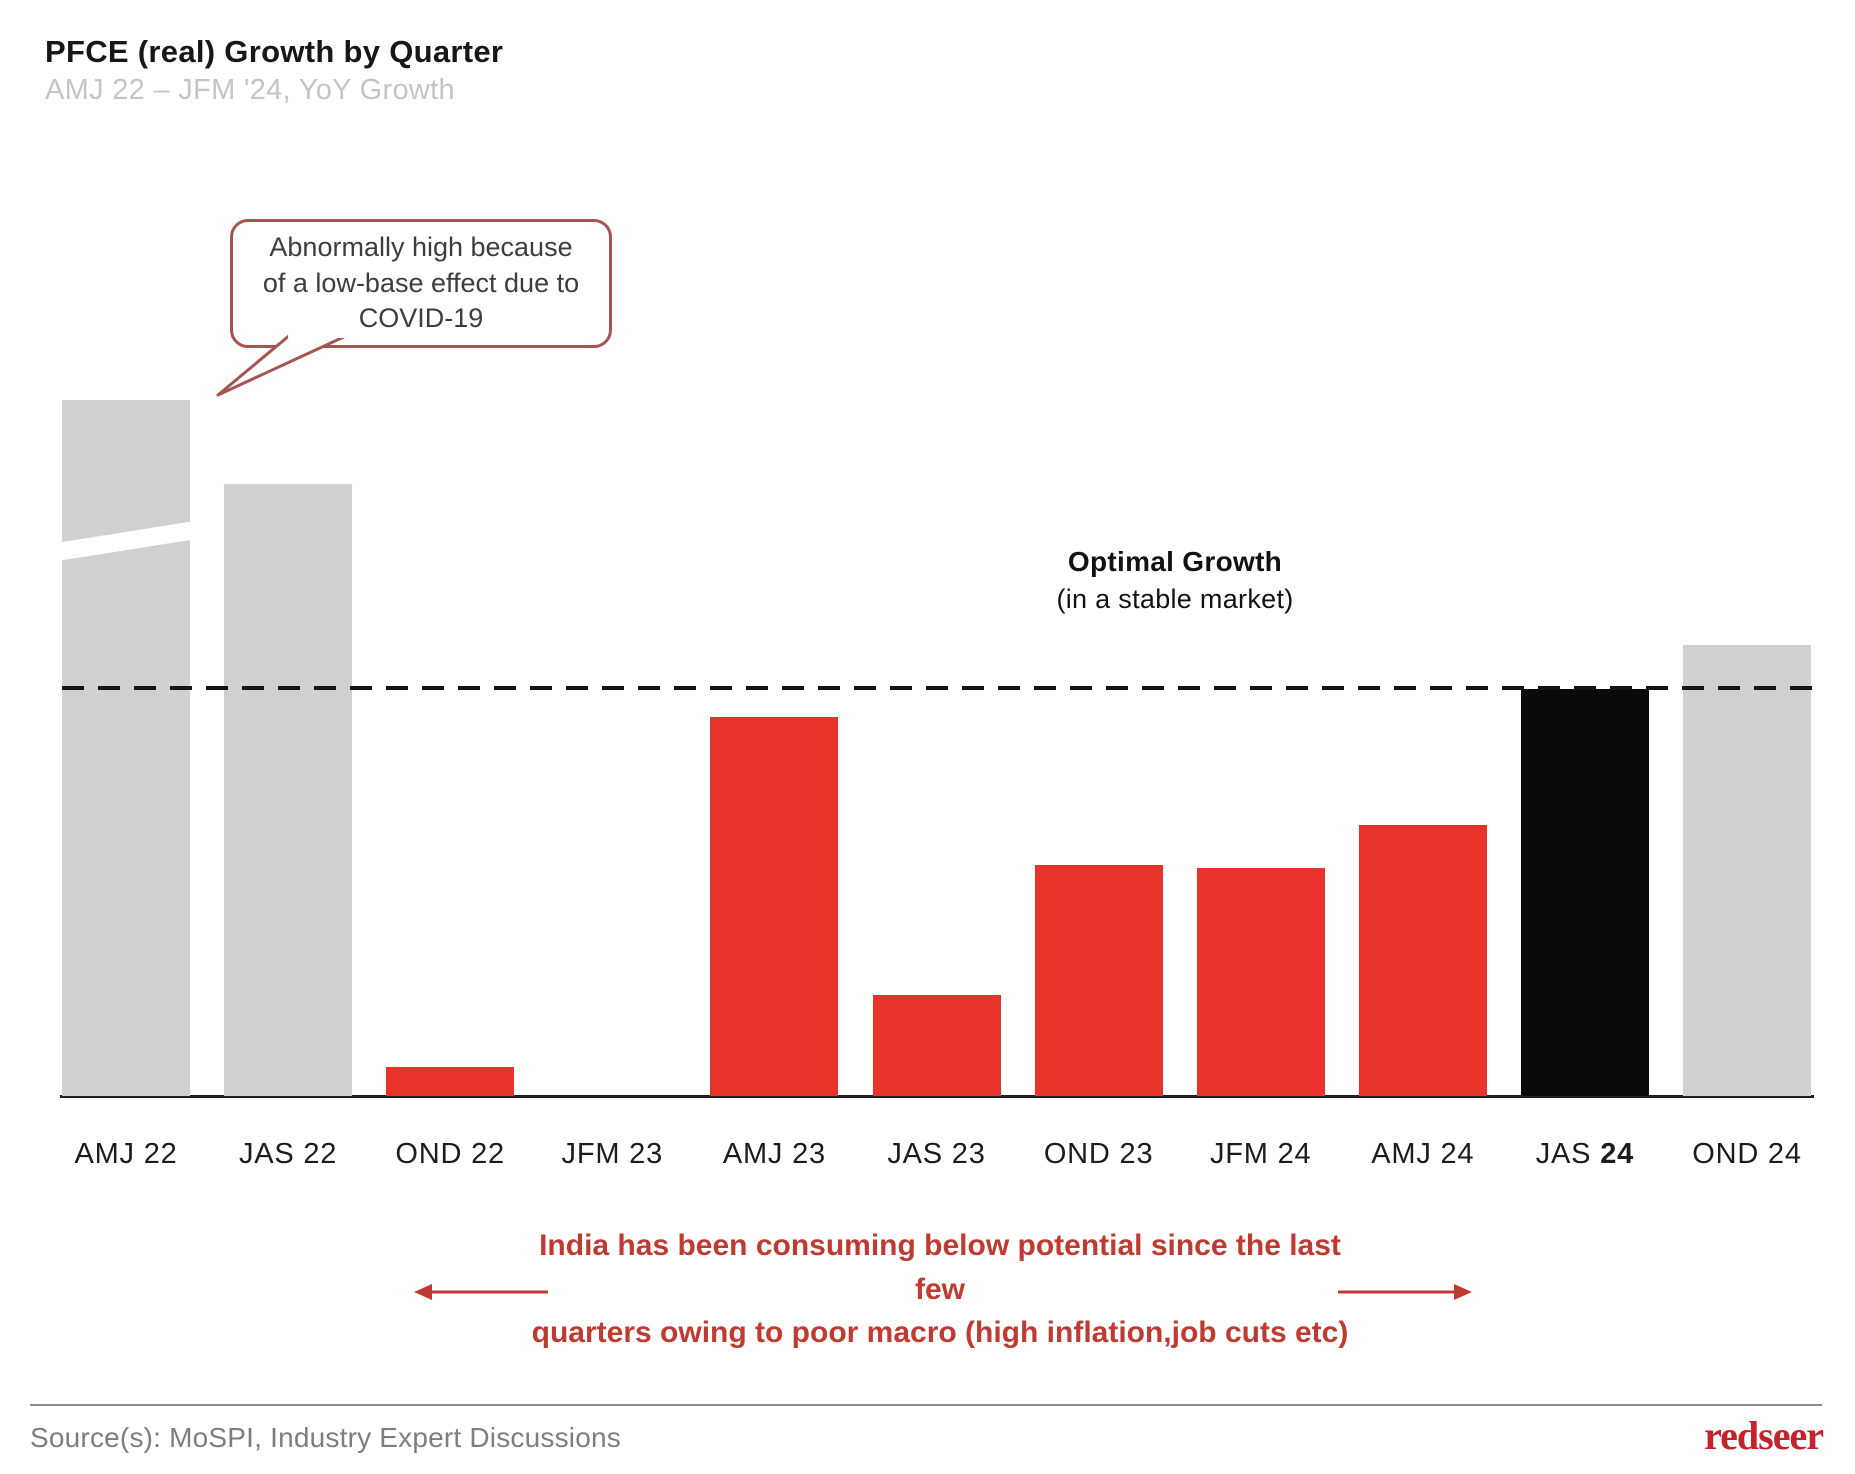 Image resolution: width=1855 pixels, height=1474 pixels. I want to click on callout-tail, so click(283, 364).